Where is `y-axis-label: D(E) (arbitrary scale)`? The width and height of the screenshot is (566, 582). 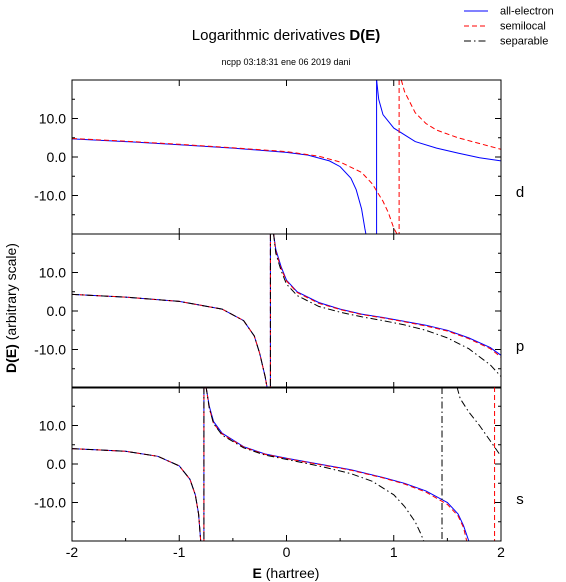
y-axis-label: D(E) (arbitrary scale) is located at coordinates (11, 308).